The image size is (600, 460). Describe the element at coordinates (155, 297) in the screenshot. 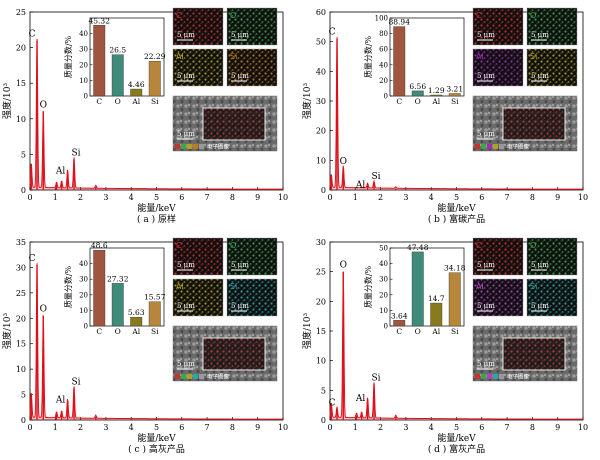

I see `bar-value-label: 15.57` at that location.